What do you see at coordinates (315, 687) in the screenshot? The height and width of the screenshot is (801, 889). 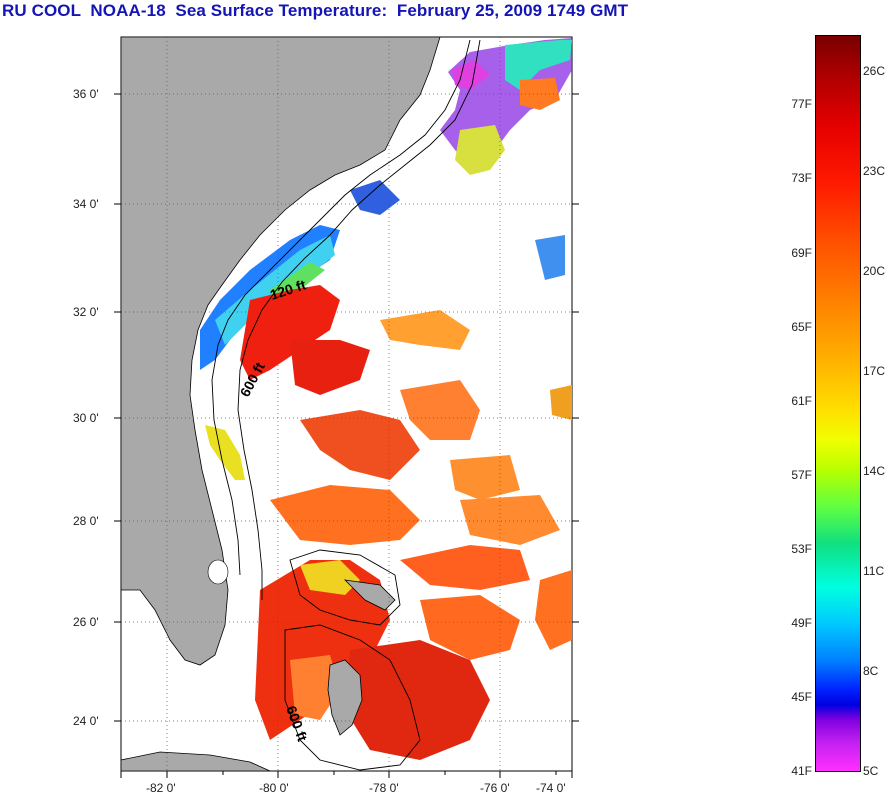 I see `sst-patch-orange-bahamas` at bounding box center [315, 687].